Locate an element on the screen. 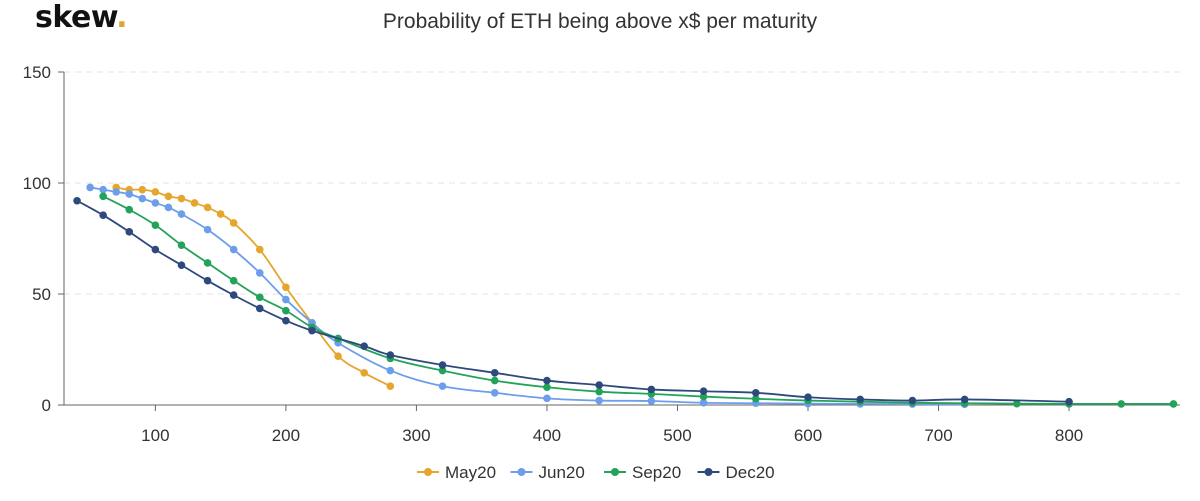 Image resolution: width=1200 pixels, height=501 pixels. x-tick-label: 600 is located at coordinates (808, 435).